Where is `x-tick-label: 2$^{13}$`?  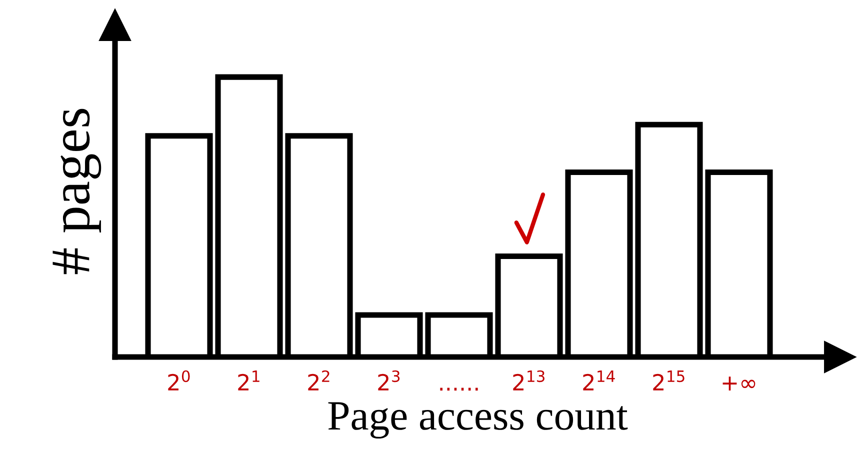
x-tick-label: 2$^{13}$ is located at coordinates (528, 380).